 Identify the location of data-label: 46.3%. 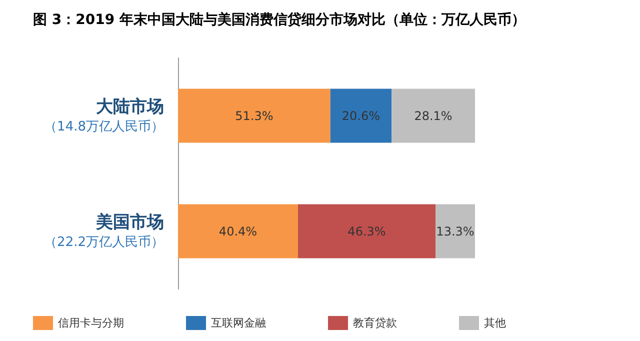
(367, 231).